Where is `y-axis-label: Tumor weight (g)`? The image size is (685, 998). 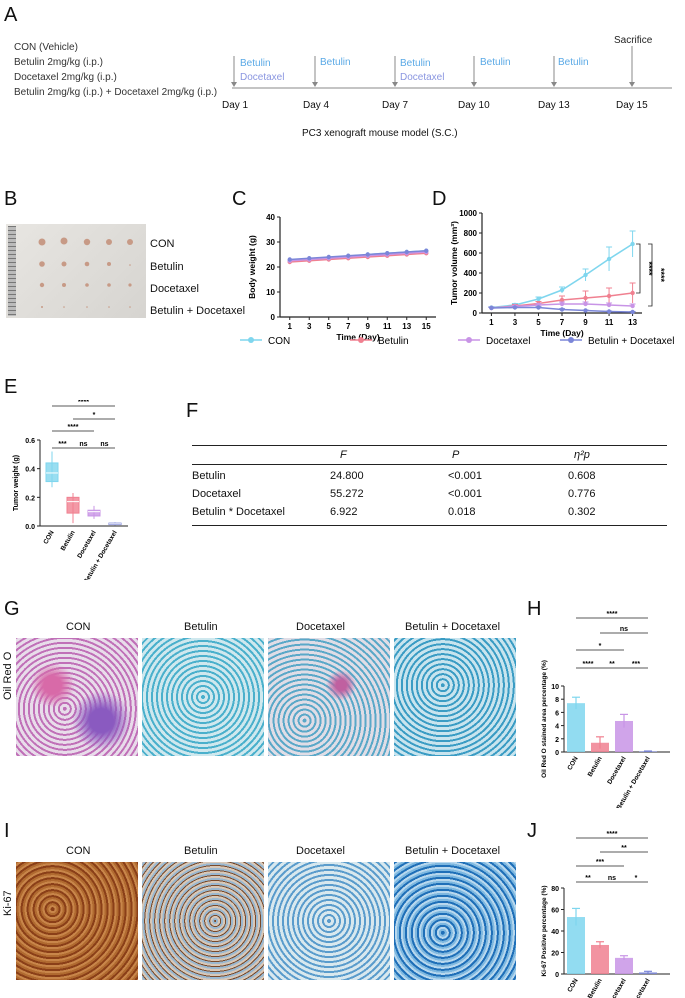 y-axis-label: Tumor weight (g) is located at coordinates (16, 483).